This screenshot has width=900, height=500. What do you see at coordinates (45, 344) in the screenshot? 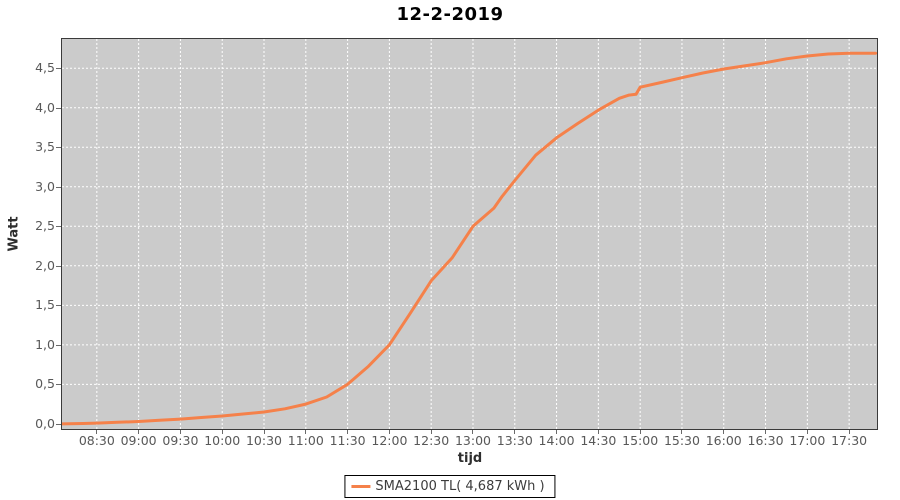
I see `y-tick-label: 1,0` at bounding box center [45, 344].